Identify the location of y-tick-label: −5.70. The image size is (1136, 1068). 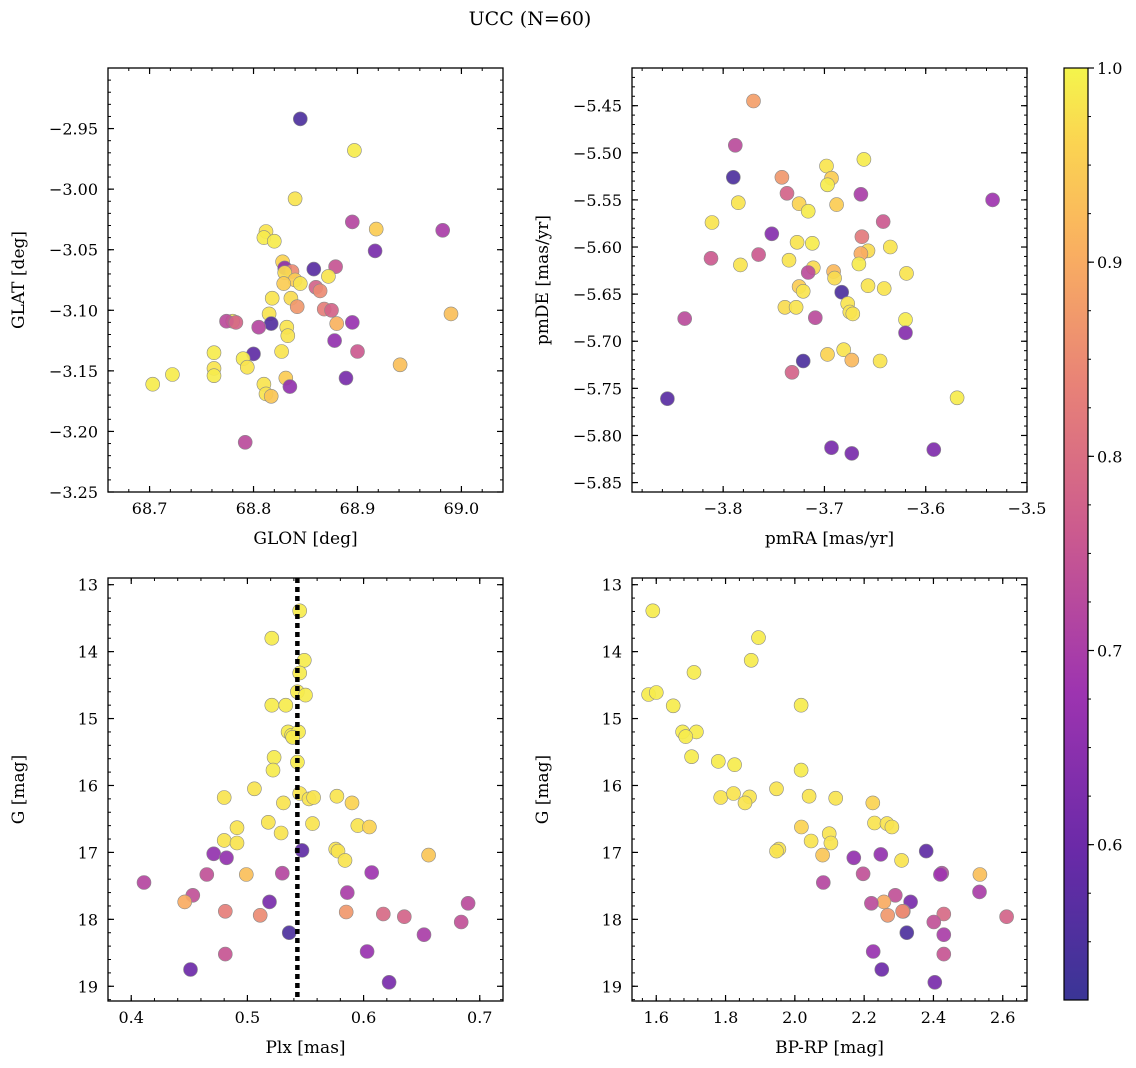
(597, 341).